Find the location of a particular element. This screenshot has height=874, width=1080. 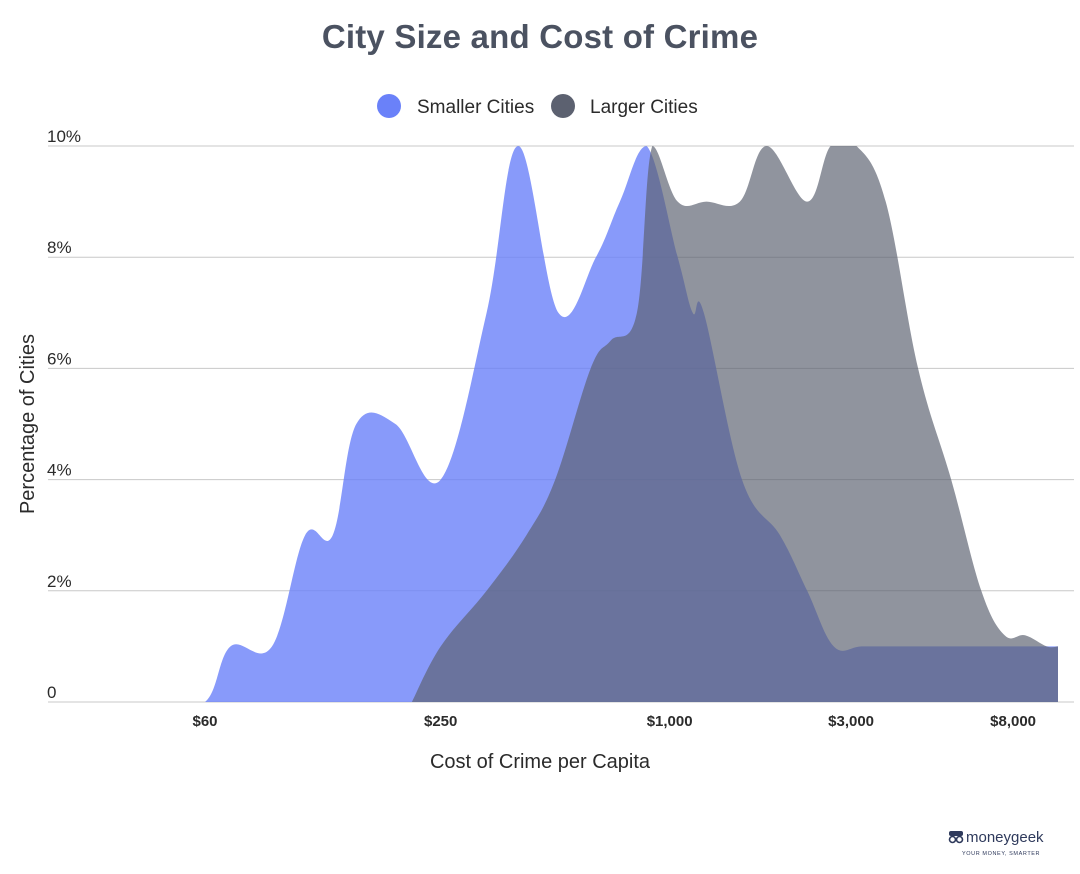

x-tick-label: $8,000 is located at coordinates (1013, 721).